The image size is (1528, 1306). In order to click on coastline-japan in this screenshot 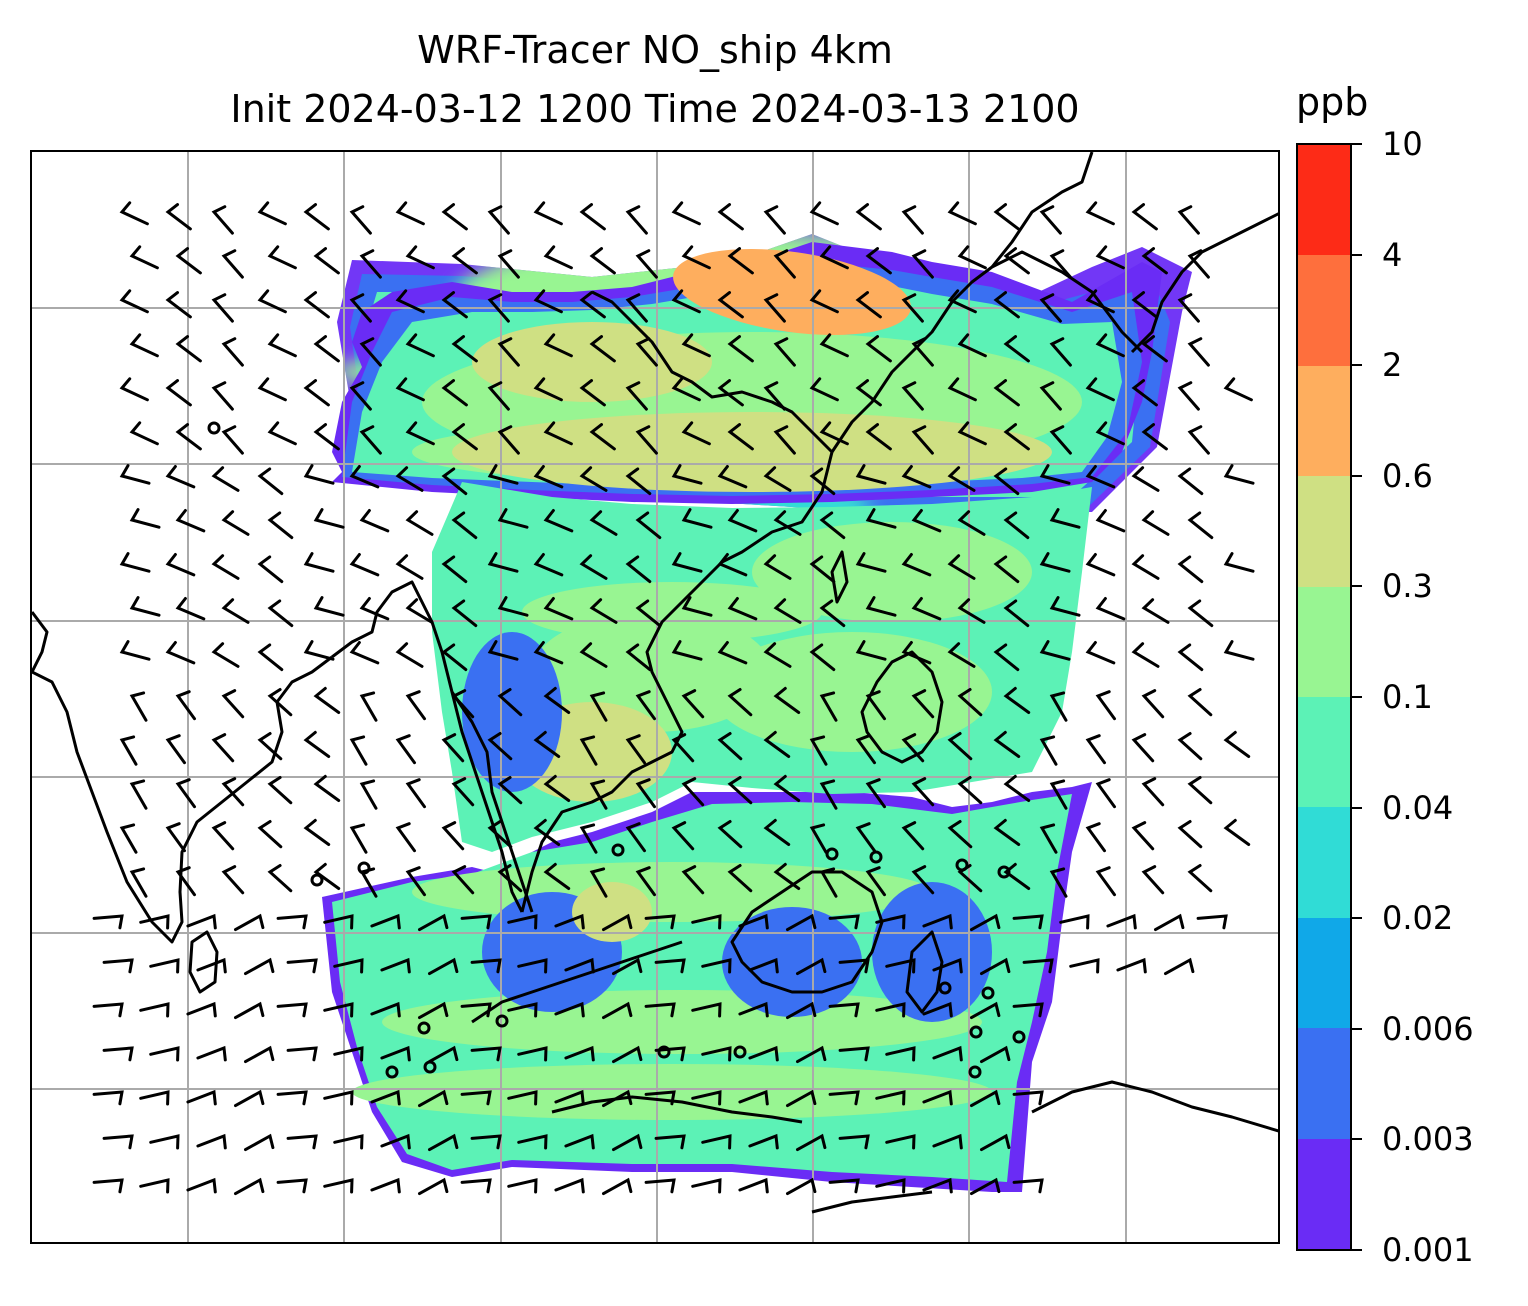, I will do `click(1204, 283)`.